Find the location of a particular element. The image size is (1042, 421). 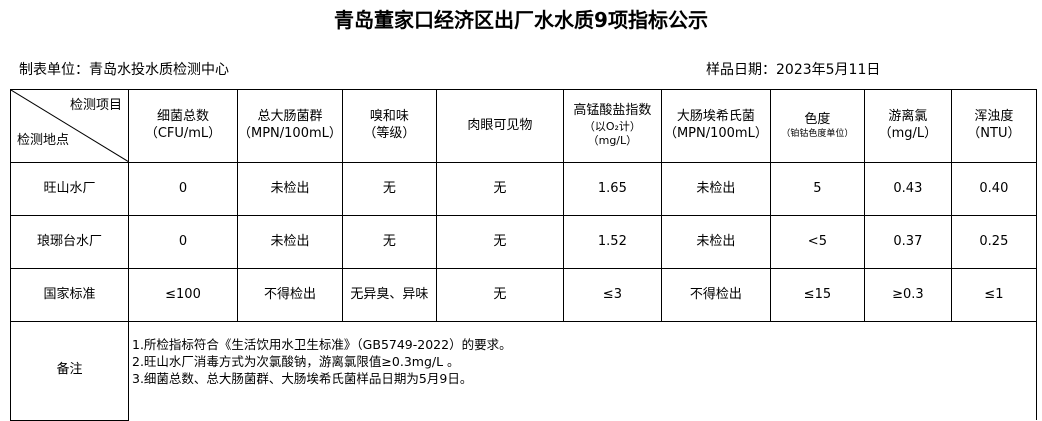

notes-label: 备注 is located at coordinates (69, 371).